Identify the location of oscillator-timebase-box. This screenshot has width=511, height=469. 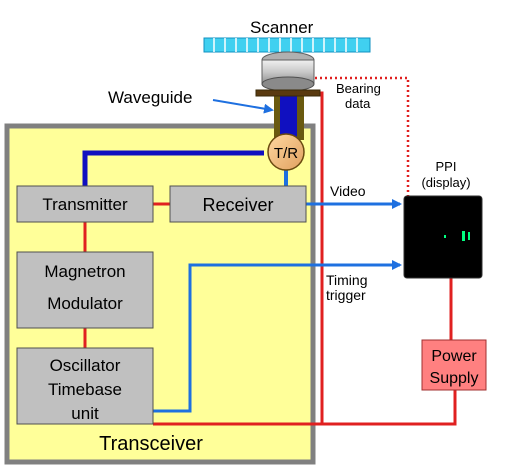
(85, 386).